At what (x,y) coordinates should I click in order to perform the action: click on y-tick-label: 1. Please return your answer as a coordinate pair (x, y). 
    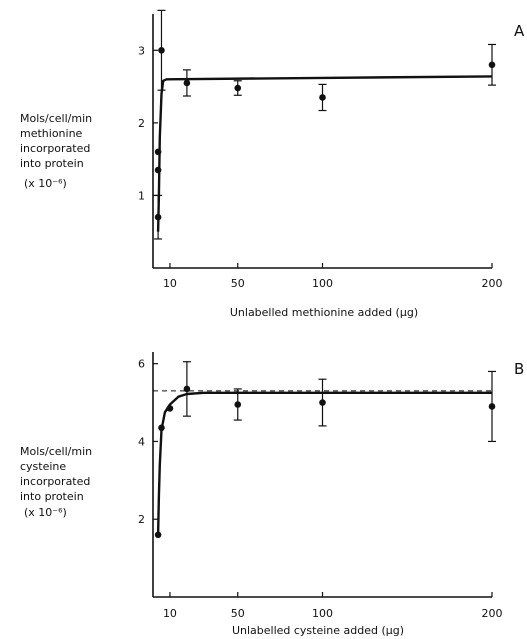
    Looking at the image, I should click on (141, 195).